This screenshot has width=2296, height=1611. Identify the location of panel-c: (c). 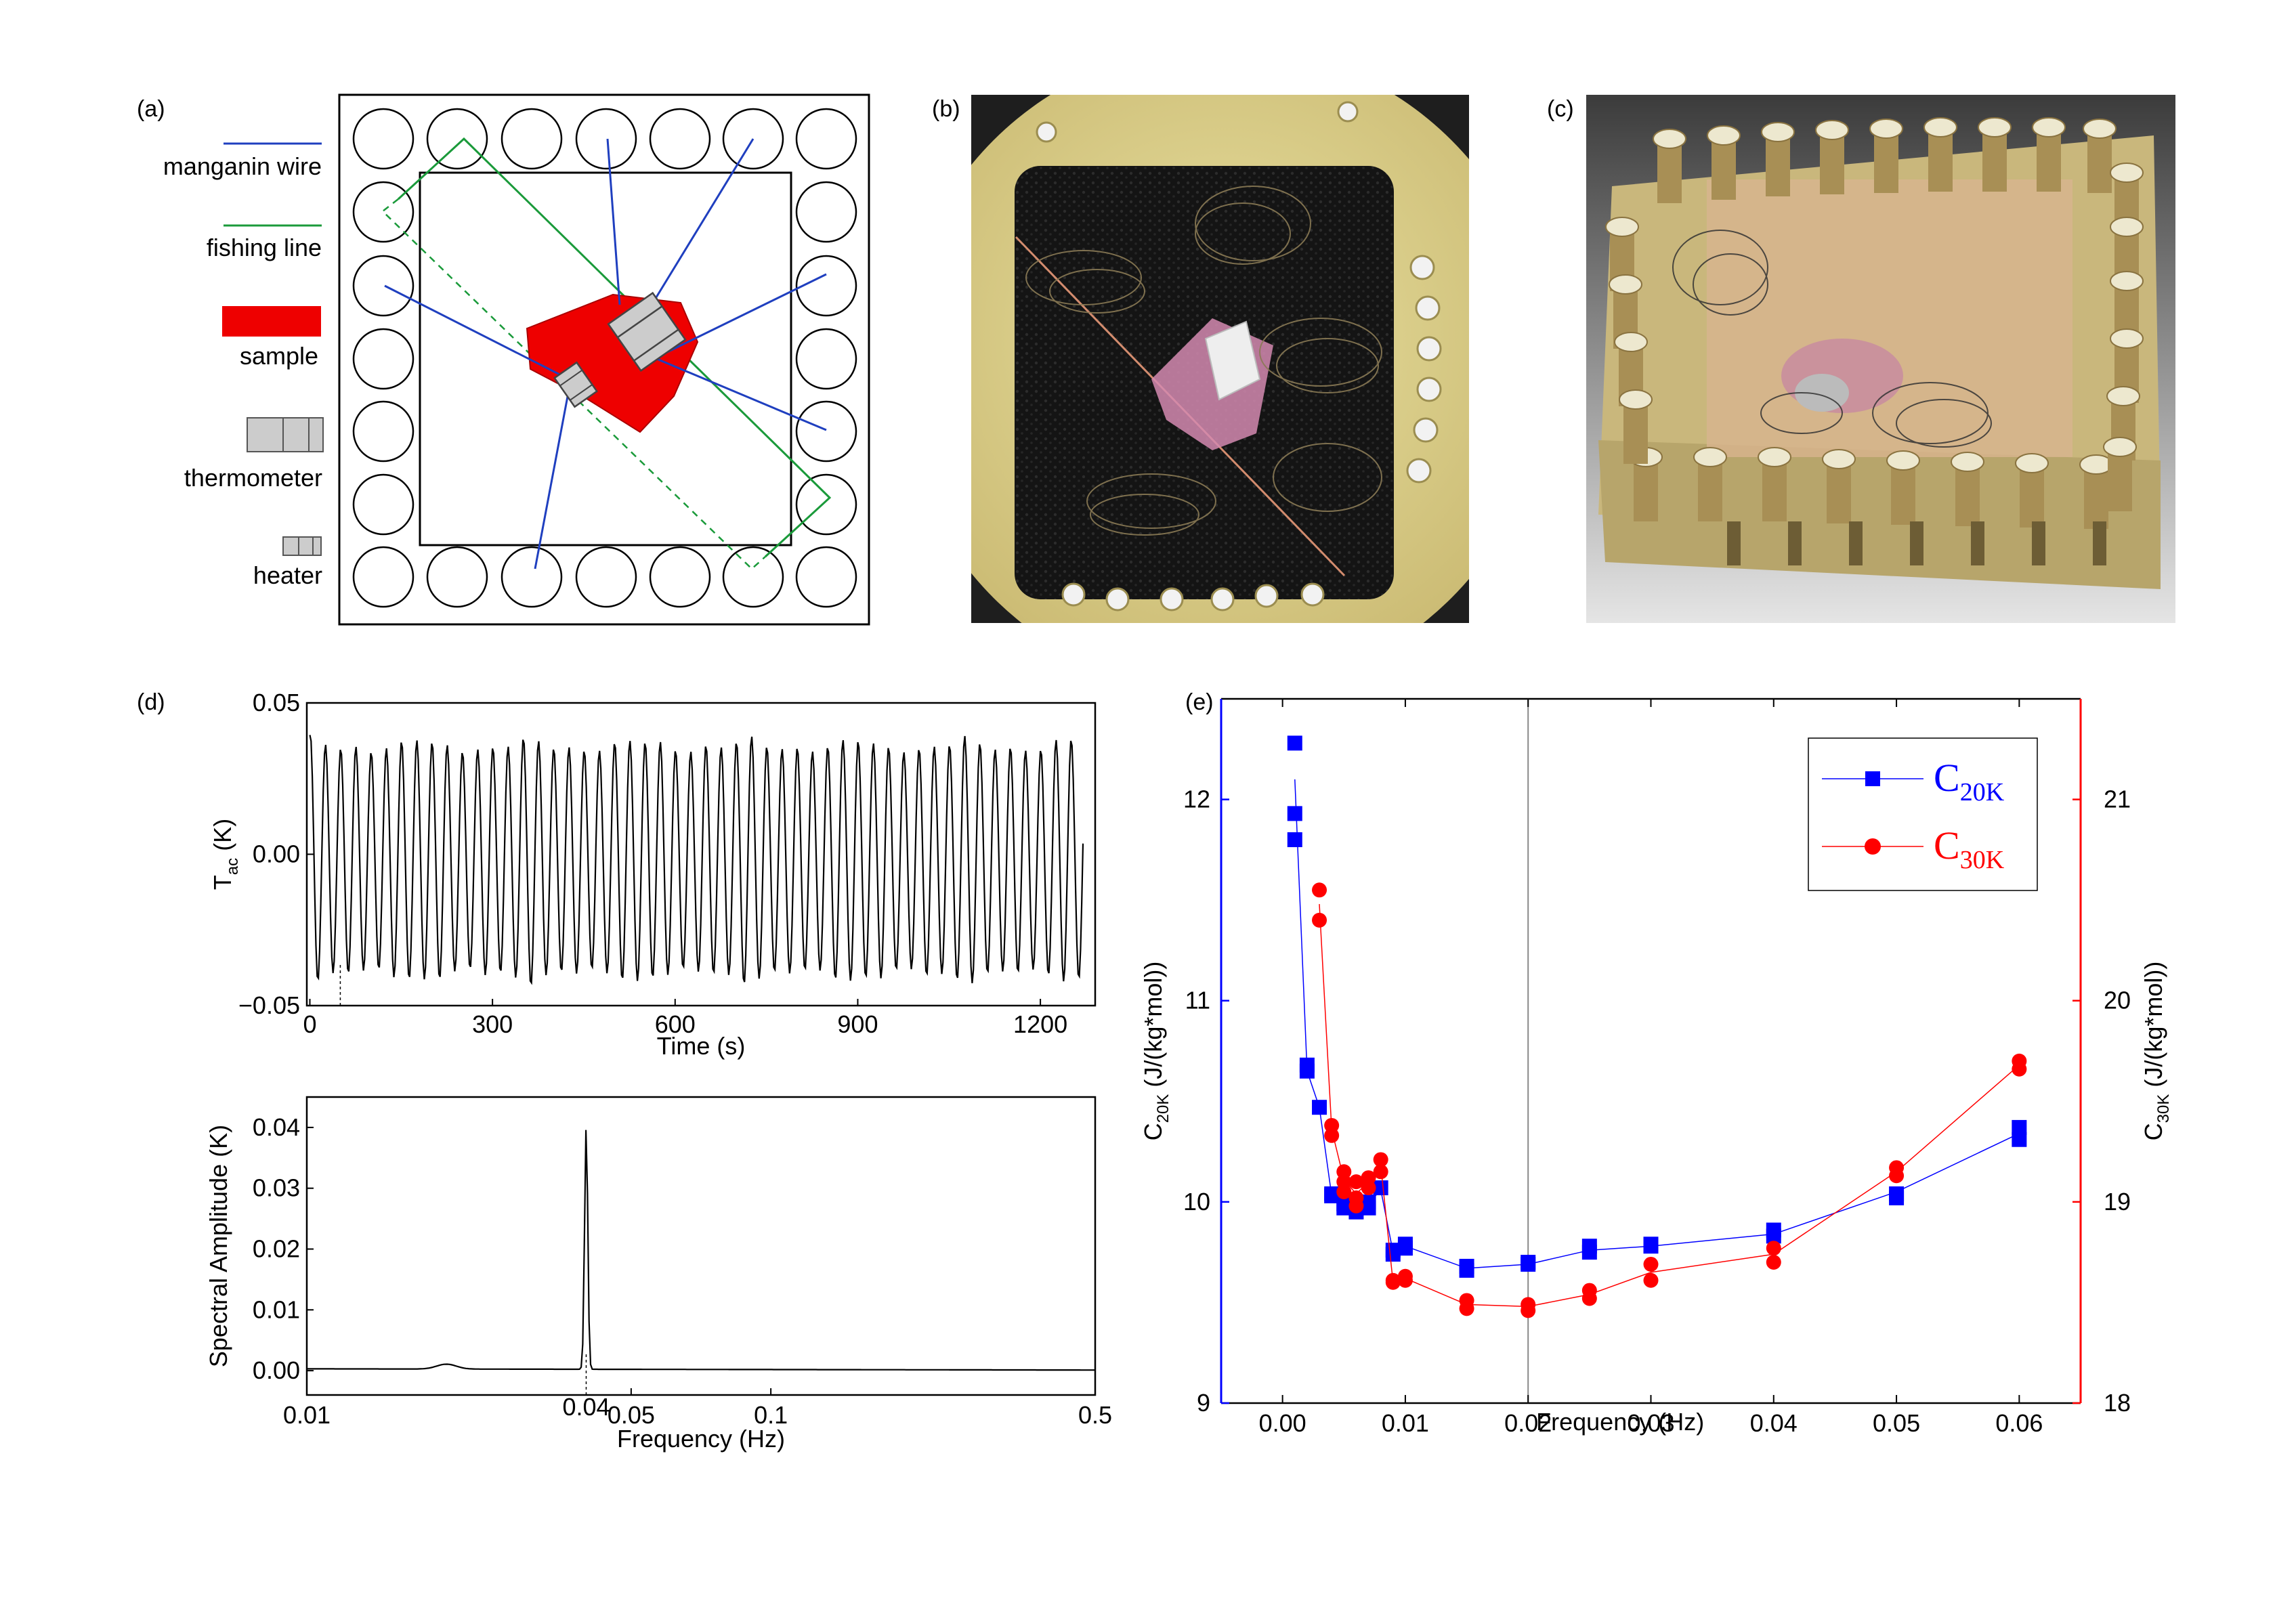
(1861, 359).